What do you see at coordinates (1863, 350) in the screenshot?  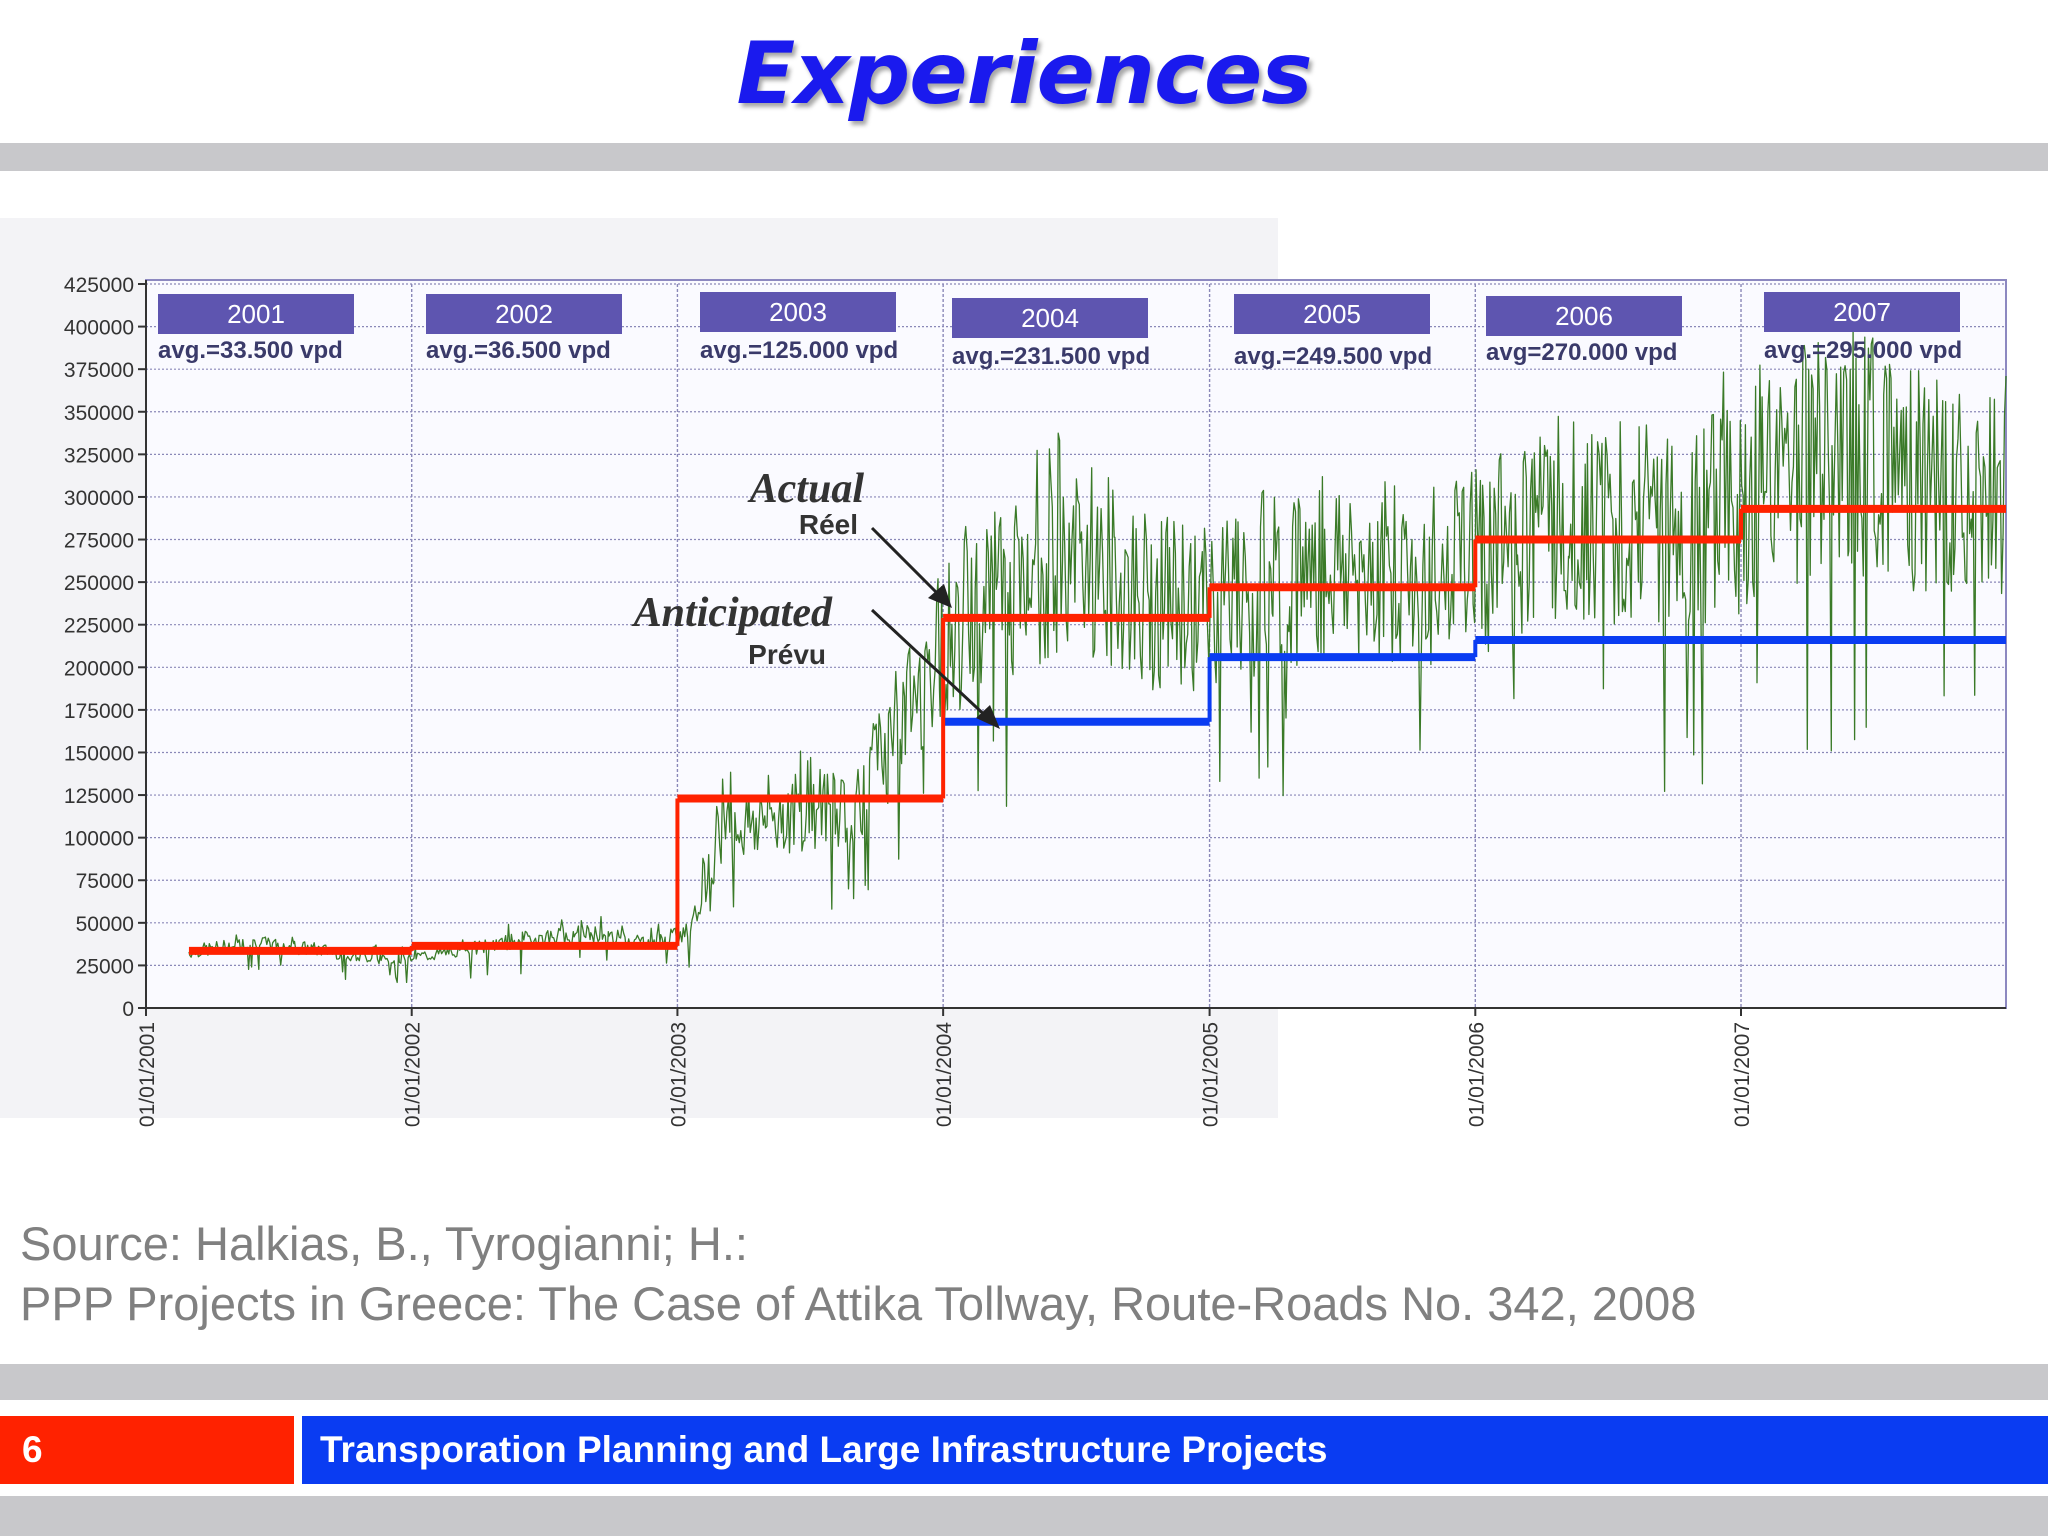 I see `year-avg-2007: avg.=295.000 vpd` at bounding box center [1863, 350].